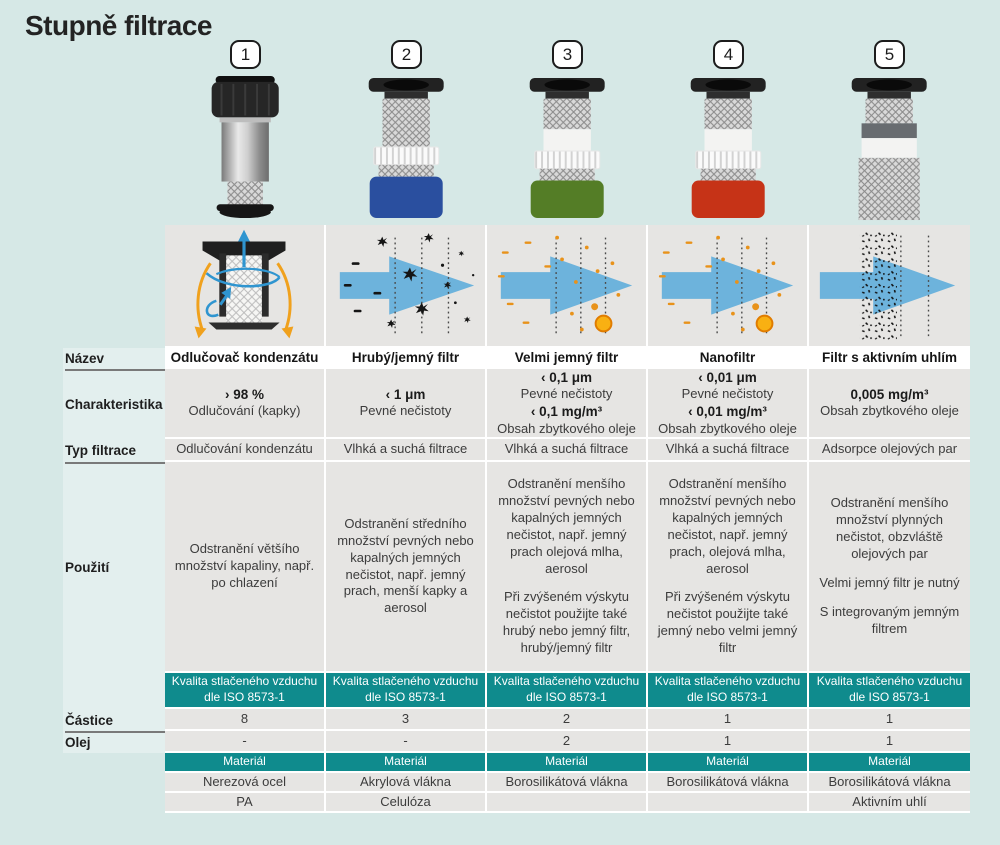 Image resolution: width=1000 pixels, height=845 pixels. I want to click on filter-column-4: 4, so click(728, 131).